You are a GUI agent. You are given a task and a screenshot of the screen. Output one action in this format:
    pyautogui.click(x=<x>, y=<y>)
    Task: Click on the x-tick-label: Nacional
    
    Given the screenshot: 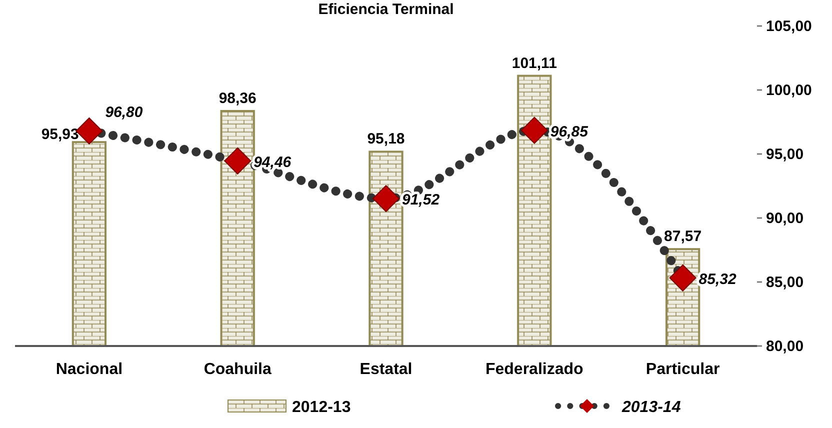 What is the action you would take?
    pyautogui.click(x=89, y=369)
    